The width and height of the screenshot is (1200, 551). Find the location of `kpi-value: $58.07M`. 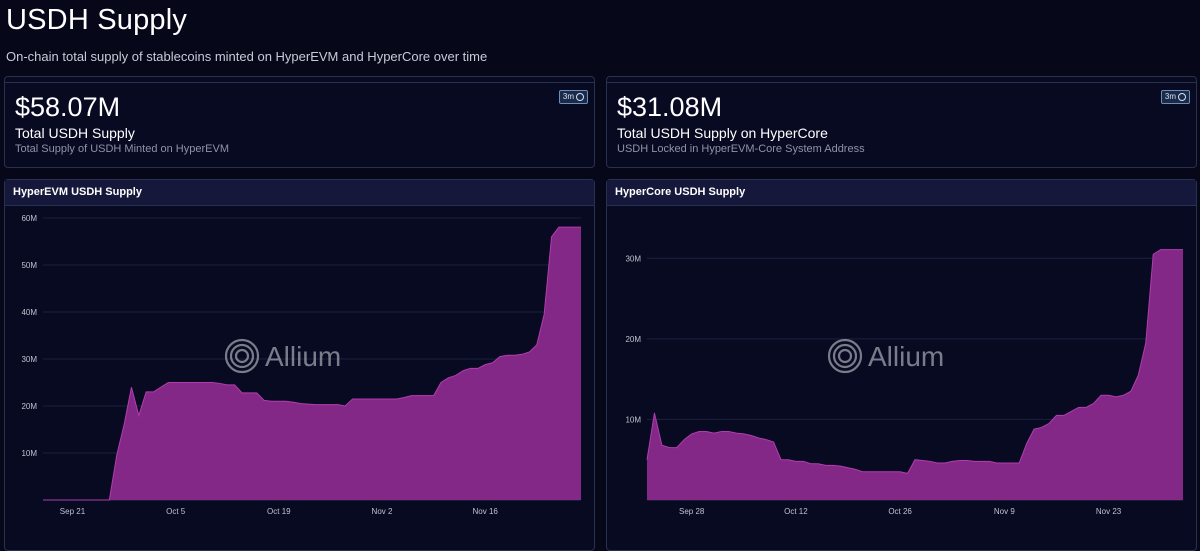

kpi-value: $58.07M is located at coordinates (68, 107).